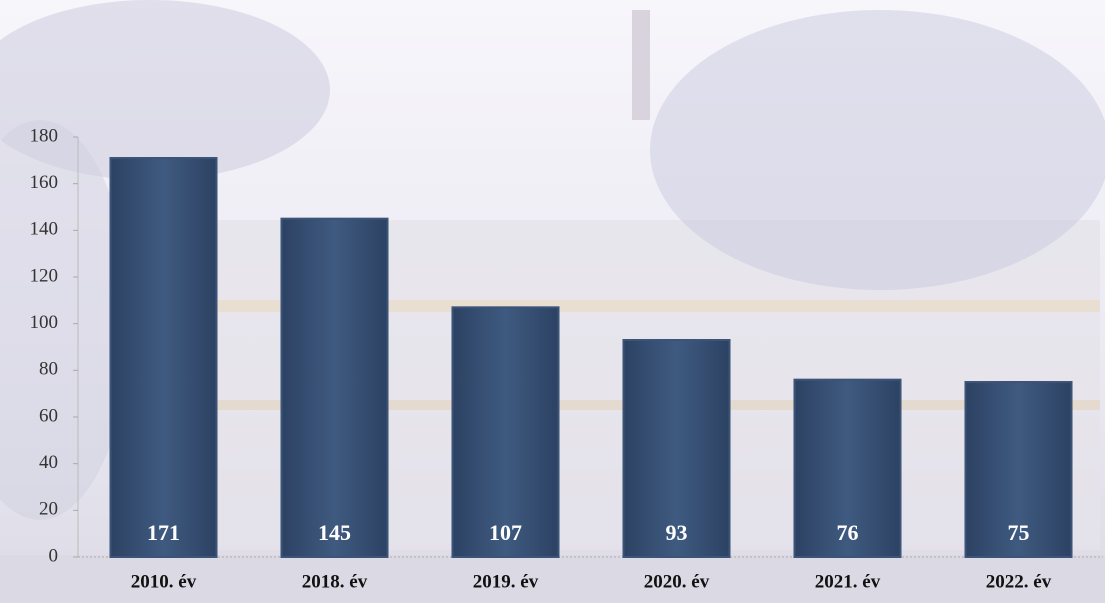 This screenshot has height=603, width=1105. Describe the element at coordinates (48, 369) in the screenshot. I see `y-tick-label: 80` at that location.